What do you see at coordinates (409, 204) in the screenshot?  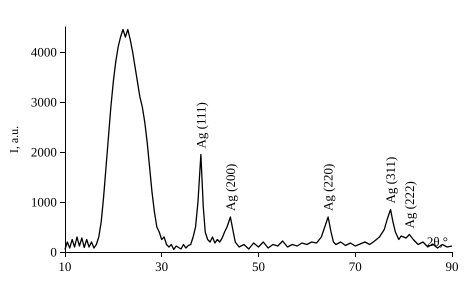 I see `annotation: Ag (222)` at bounding box center [409, 204].